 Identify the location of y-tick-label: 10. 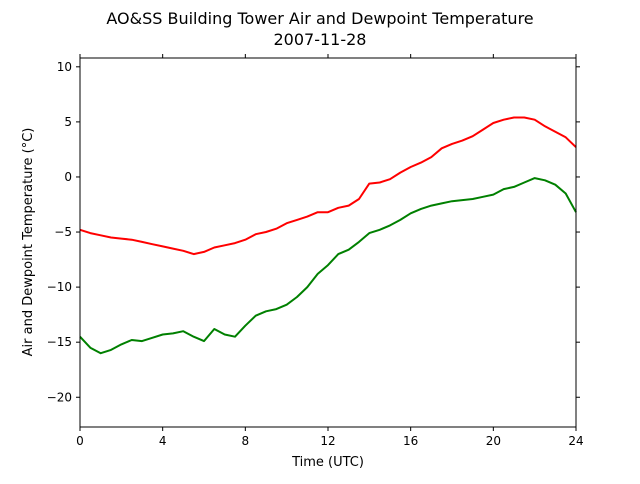
(64, 67).